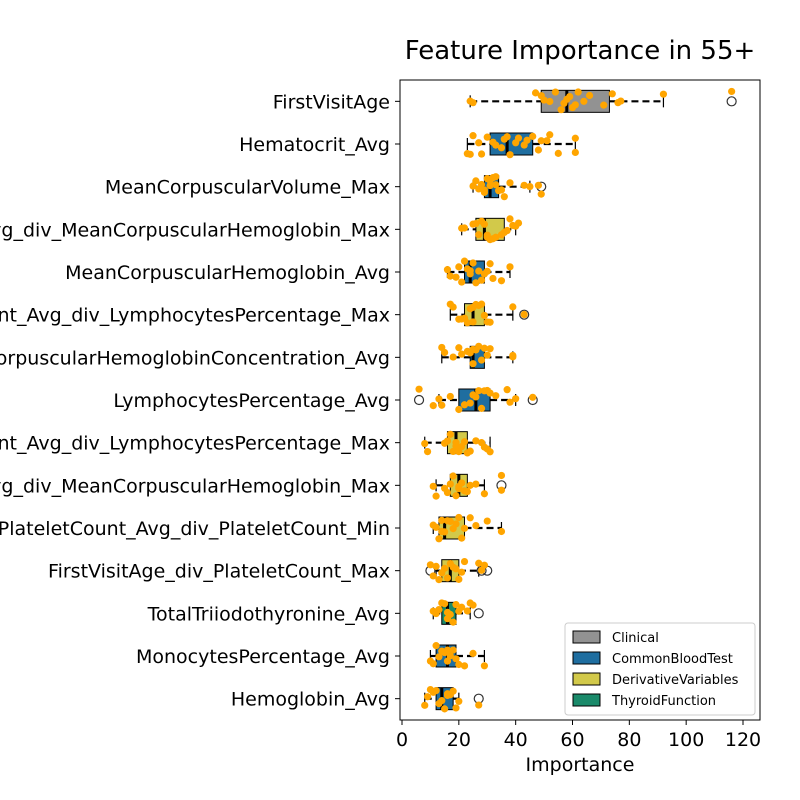 The width and height of the screenshot is (800, 800). I want to click on x-axis-ticks: 0 20 40 60 80 100 120, so click(578, 735).